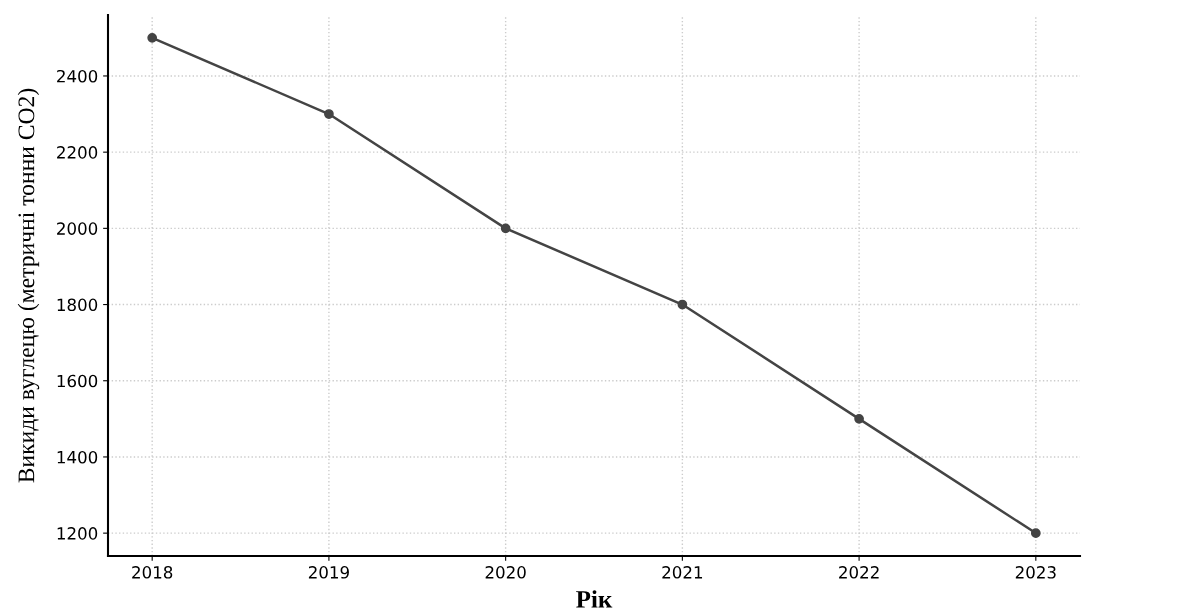 The width and height of the screenshot is (1202, 614). Describe the element at coordinates (77, 533) in the screenshot. I see `y-tick-label: 1200` at that location.